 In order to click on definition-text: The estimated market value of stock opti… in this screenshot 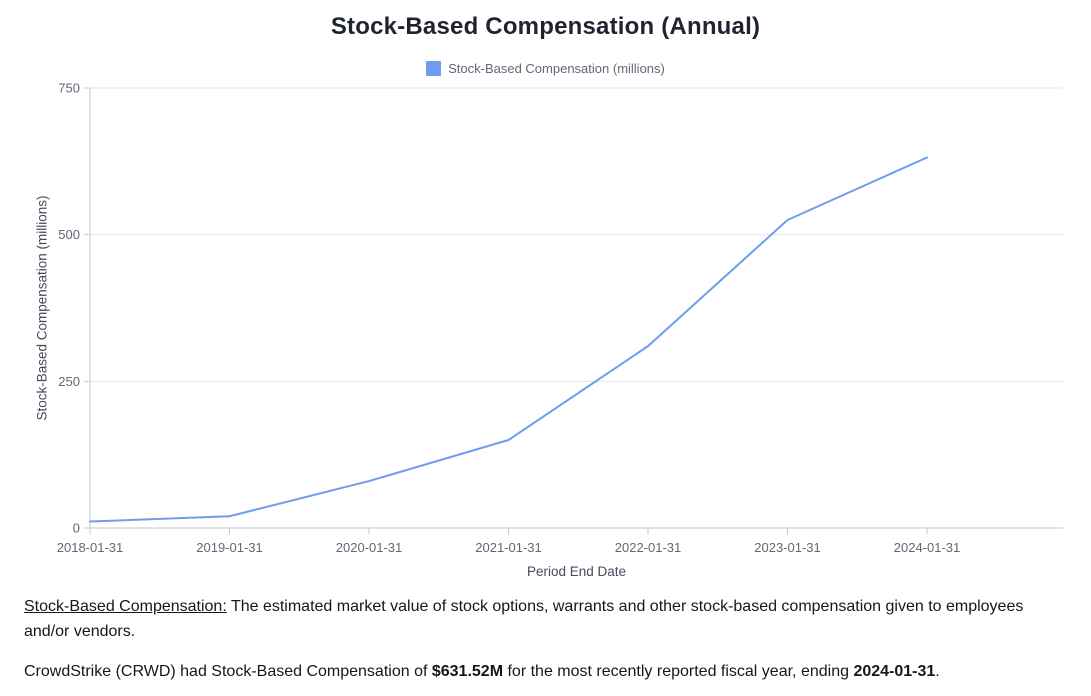, I will do `click(524, 619)`.